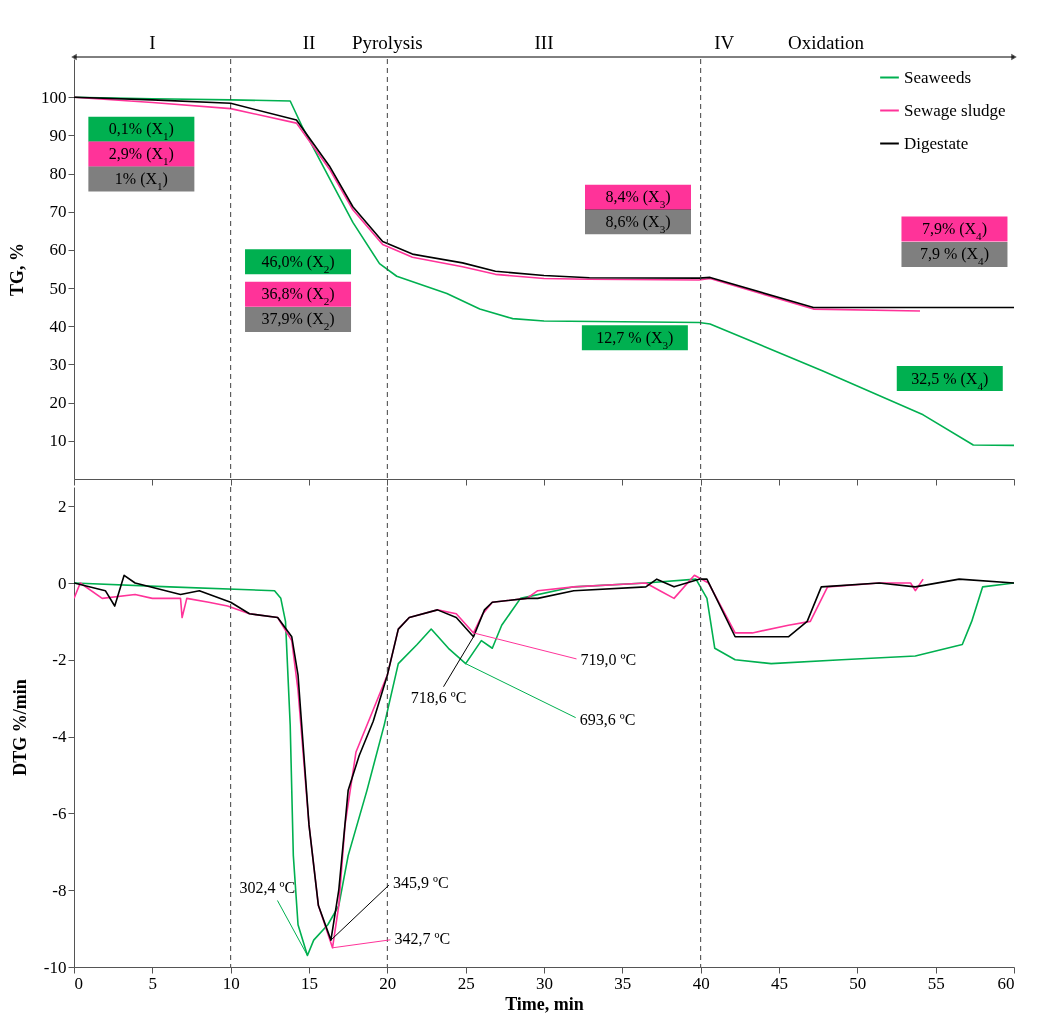  What do you see at coordinates (141, 156) in the screenshot?
I see `annotation: 2,9% (X$_{1}$)` at bounding box center [141, 156].